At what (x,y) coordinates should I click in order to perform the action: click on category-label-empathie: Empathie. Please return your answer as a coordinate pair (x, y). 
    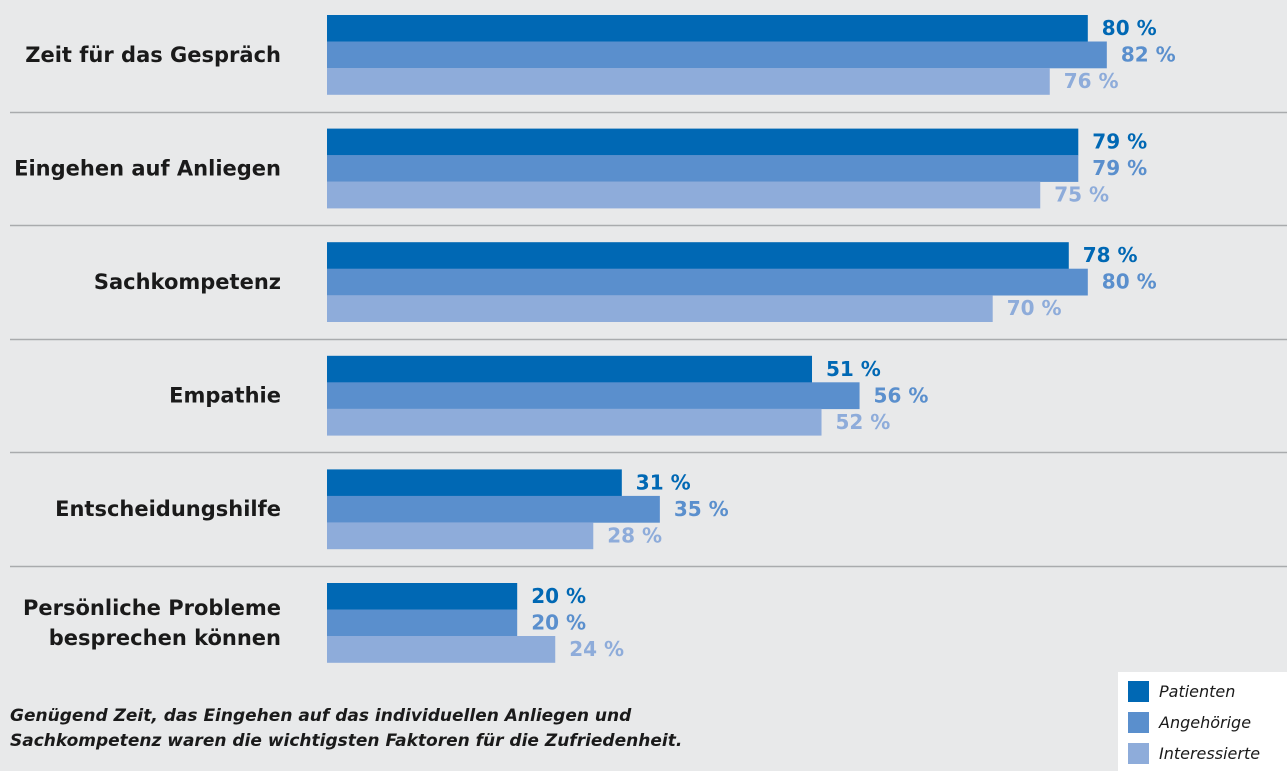
    Looking at the image, I should click on (225, 396).